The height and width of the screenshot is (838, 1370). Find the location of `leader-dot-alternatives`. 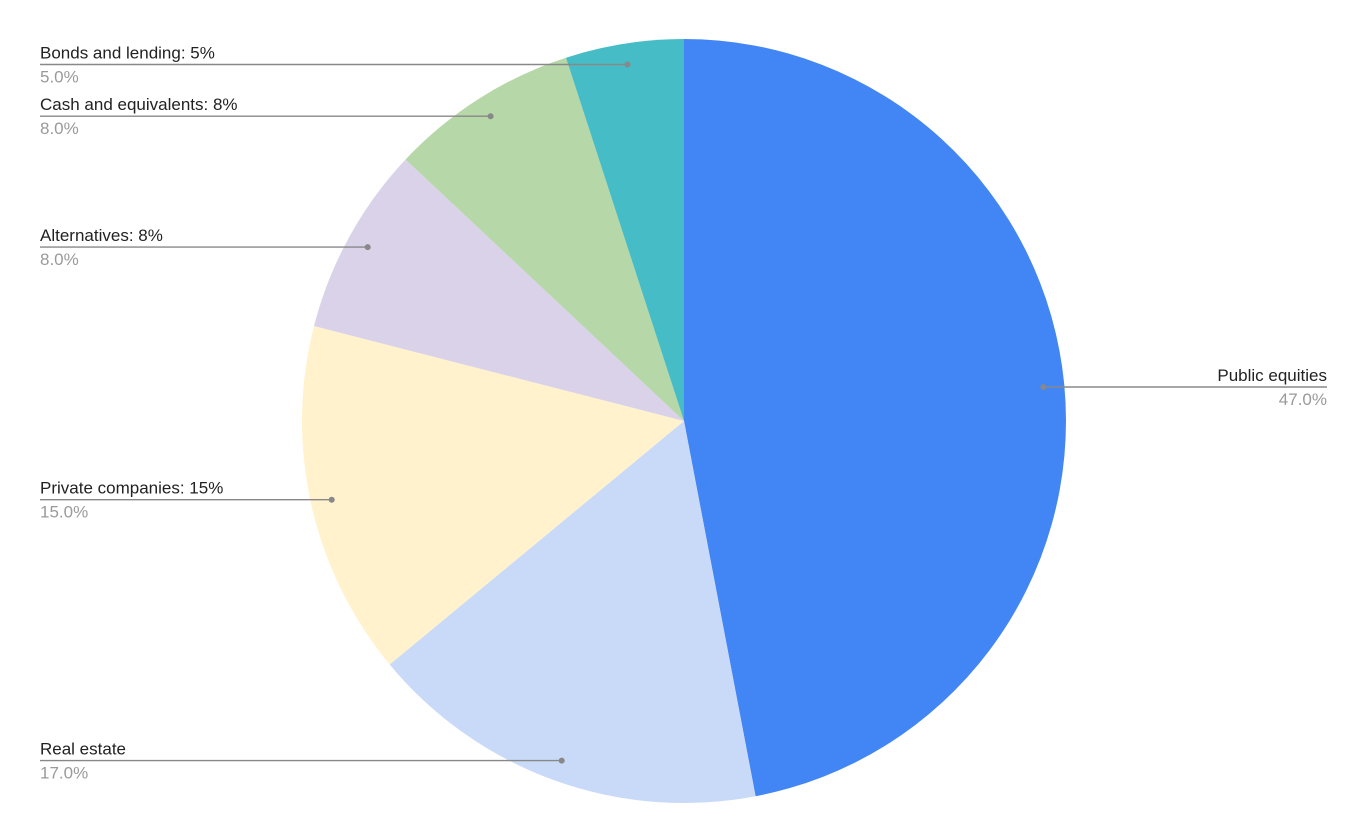

leader-dot-alternatives is located at coordinates (367, 247).